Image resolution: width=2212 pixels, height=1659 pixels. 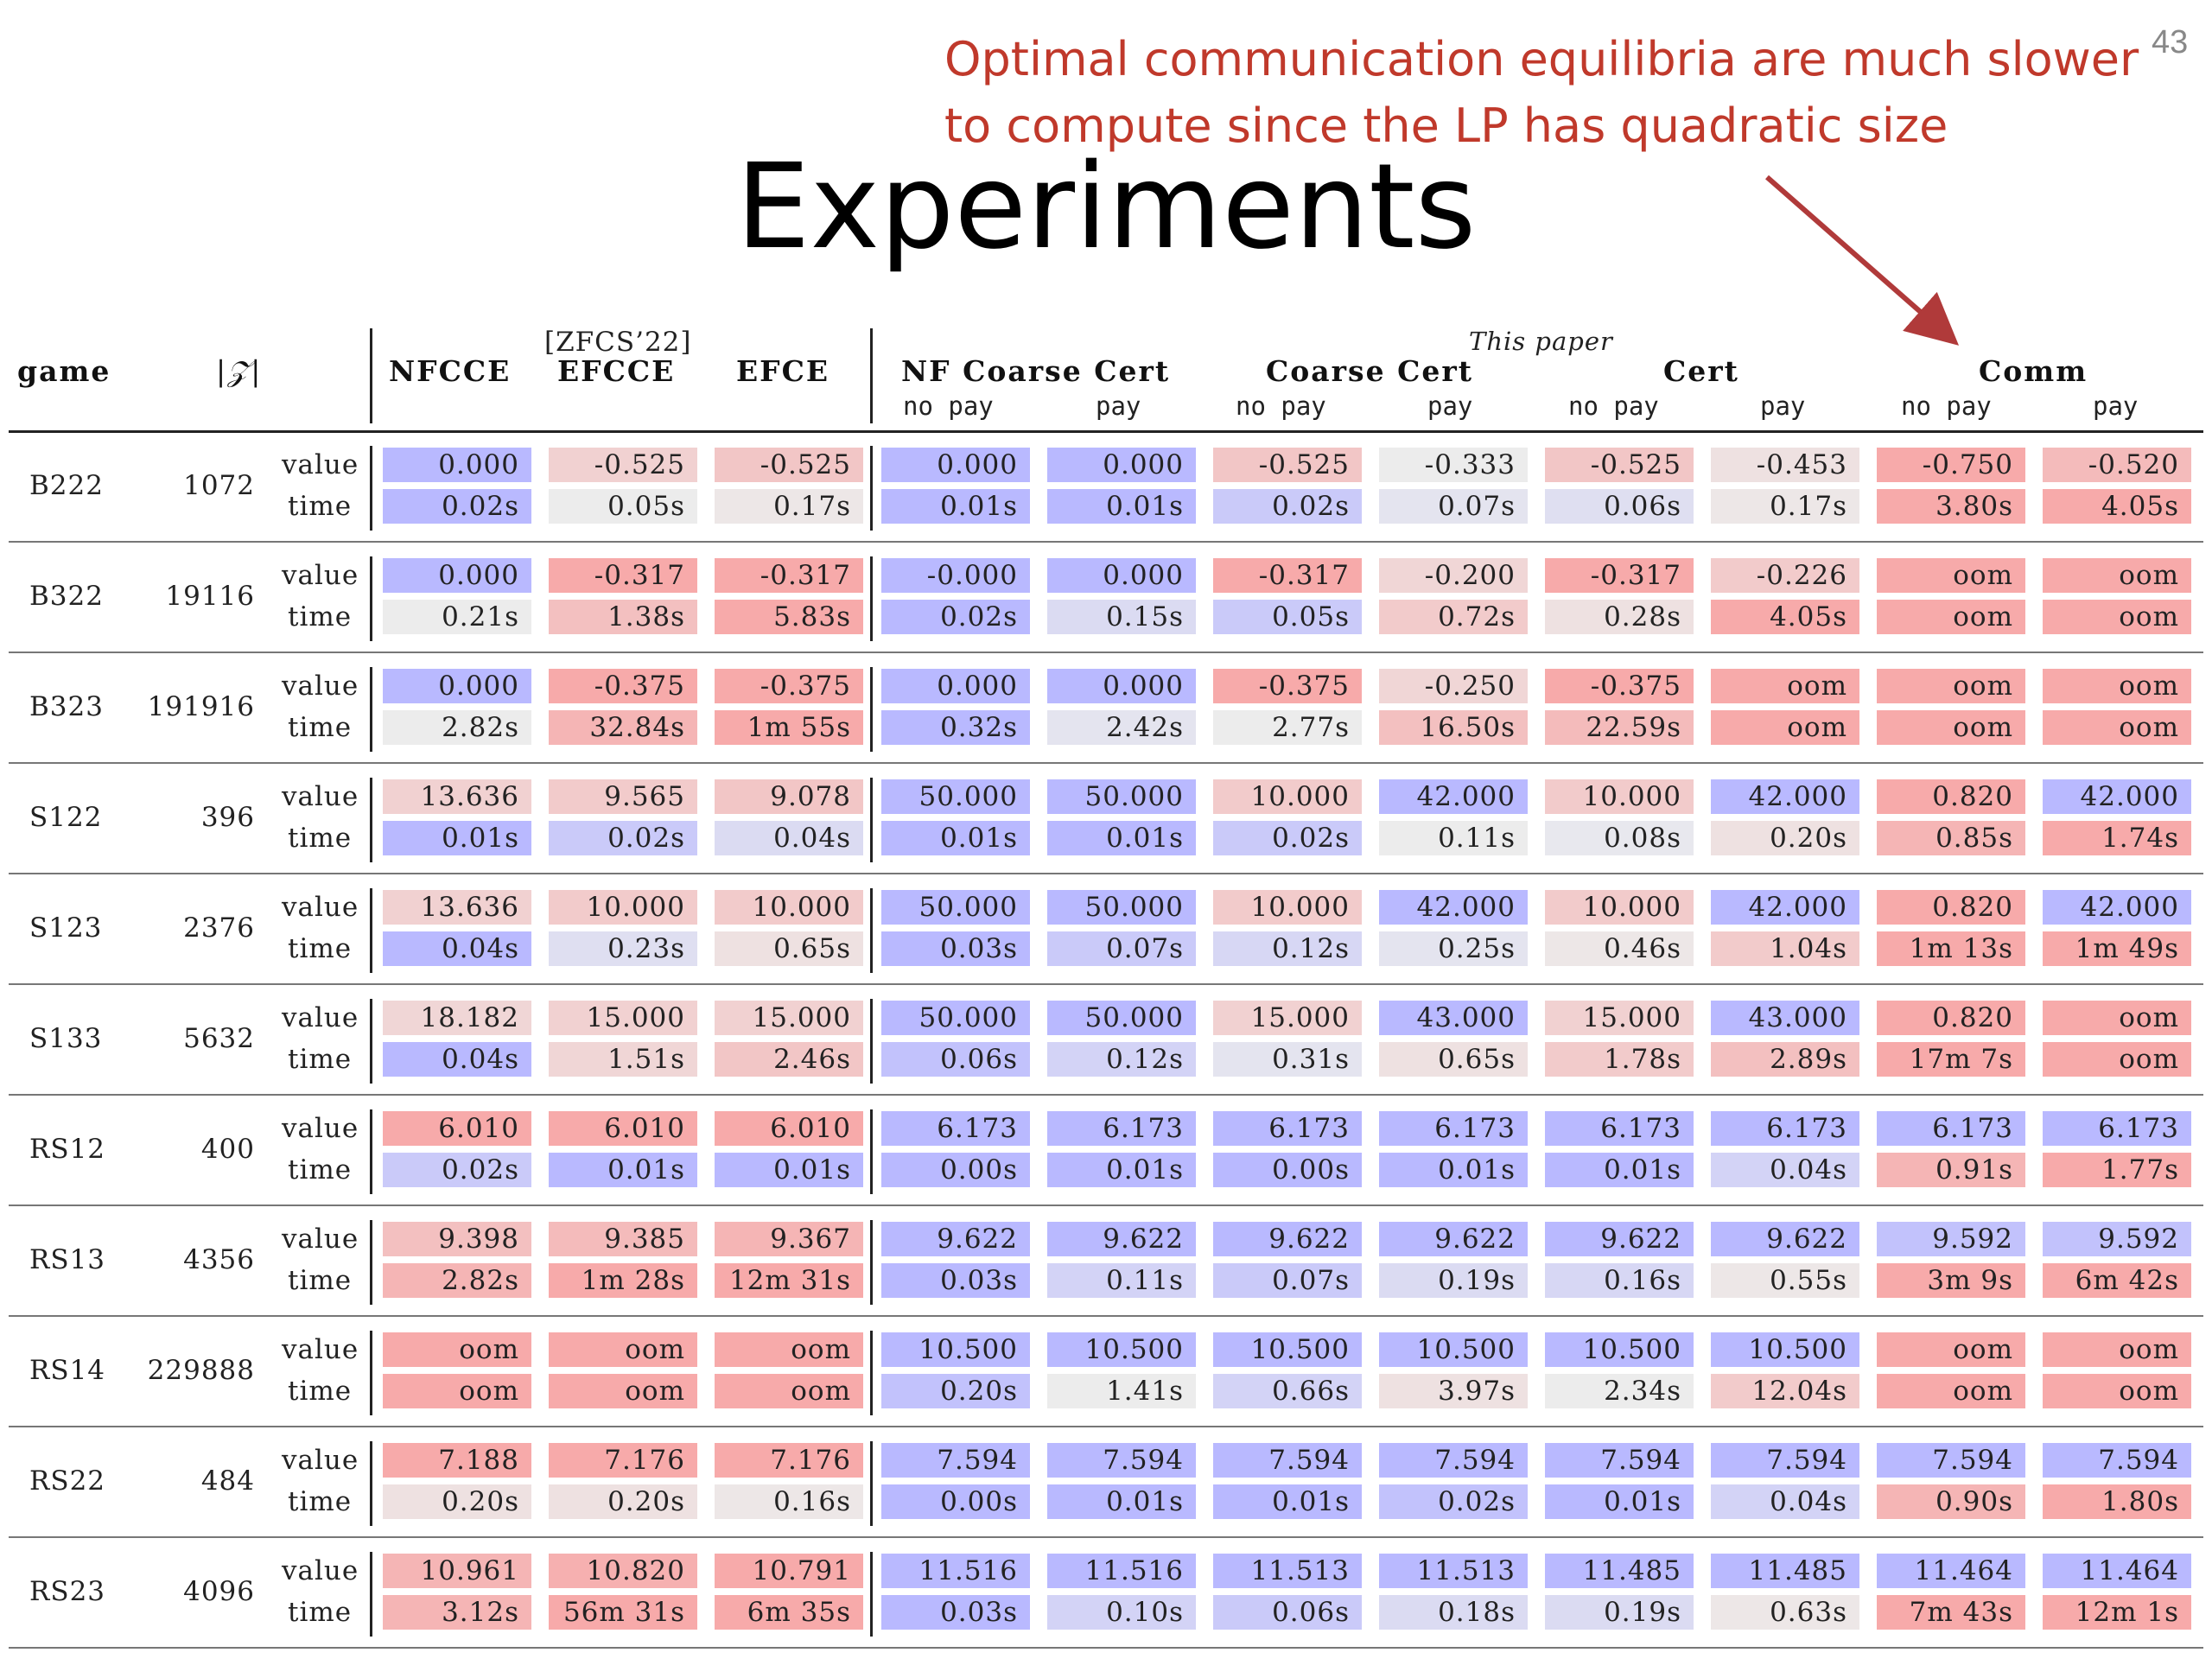 What do you see at coordinates (2117, 1612) in the screenshot?
I see `time-cell: 12m 1s` at bounding box center [2117, 1612].